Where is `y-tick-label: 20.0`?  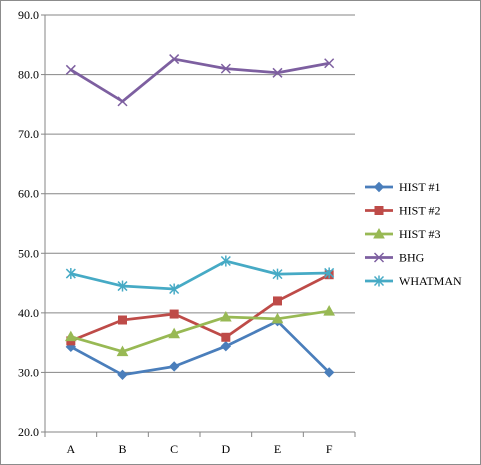 y-tick-label: 20.0 is located at coordinates (28, 432).